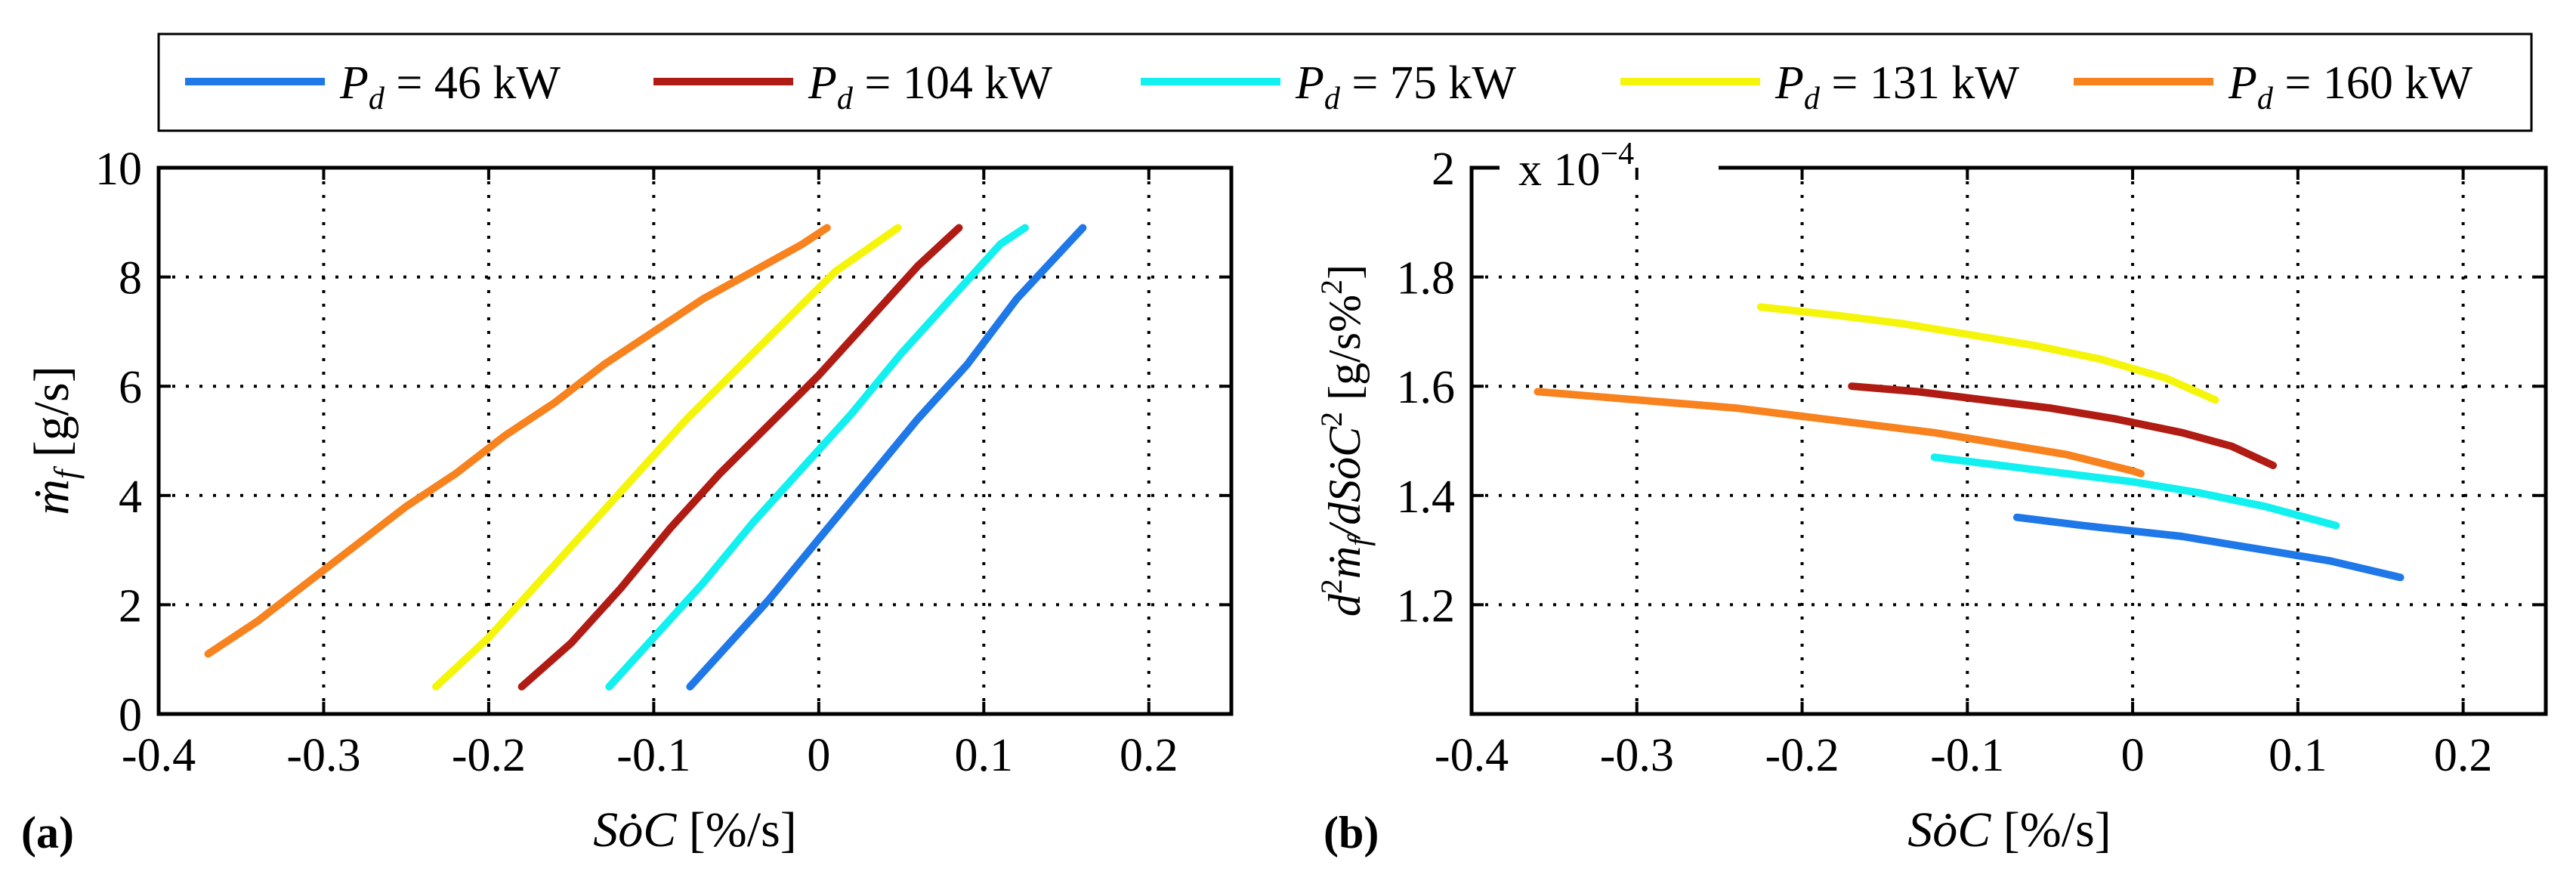  What do you see at coordinates (1426, 387) in the screenshot?
I see `y-tick-label: 1.6` at bounding box center [1426, 387].